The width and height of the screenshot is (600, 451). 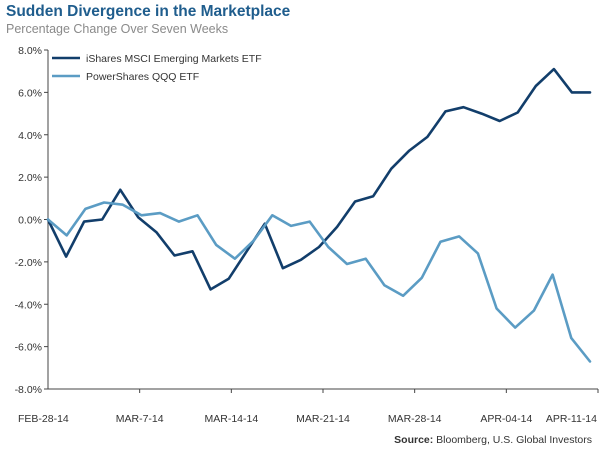 What do you see at coordinates (30, 136) in the screenshot?
I see `y-tick-label: 4.0%` at bounding box center [30, 136].